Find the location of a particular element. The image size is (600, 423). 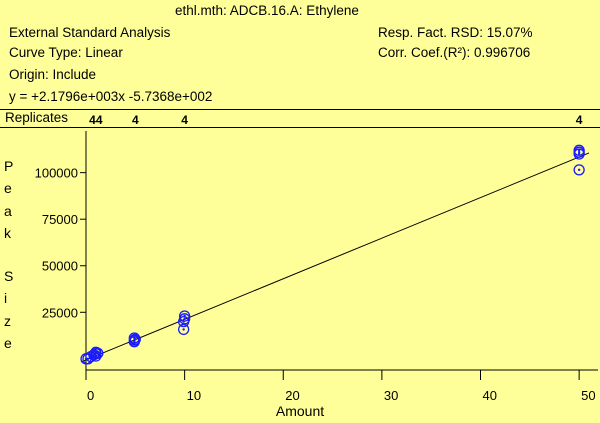

ylabel-e2: e is located at coordinates (8, 343).